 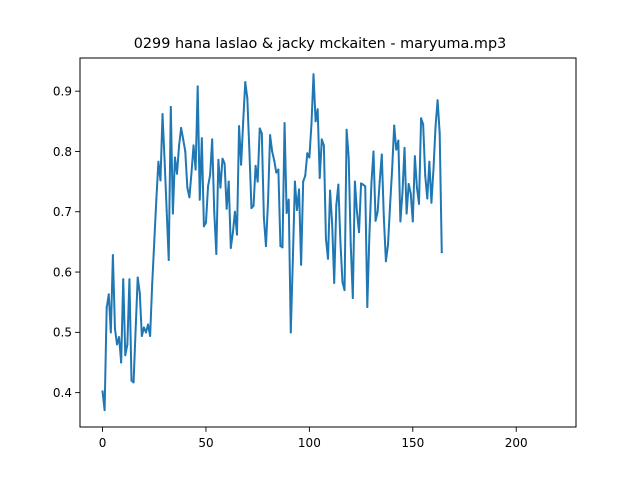 I want to click on x-axis: 0 50 100 150 200, so click(x=313, y=438).